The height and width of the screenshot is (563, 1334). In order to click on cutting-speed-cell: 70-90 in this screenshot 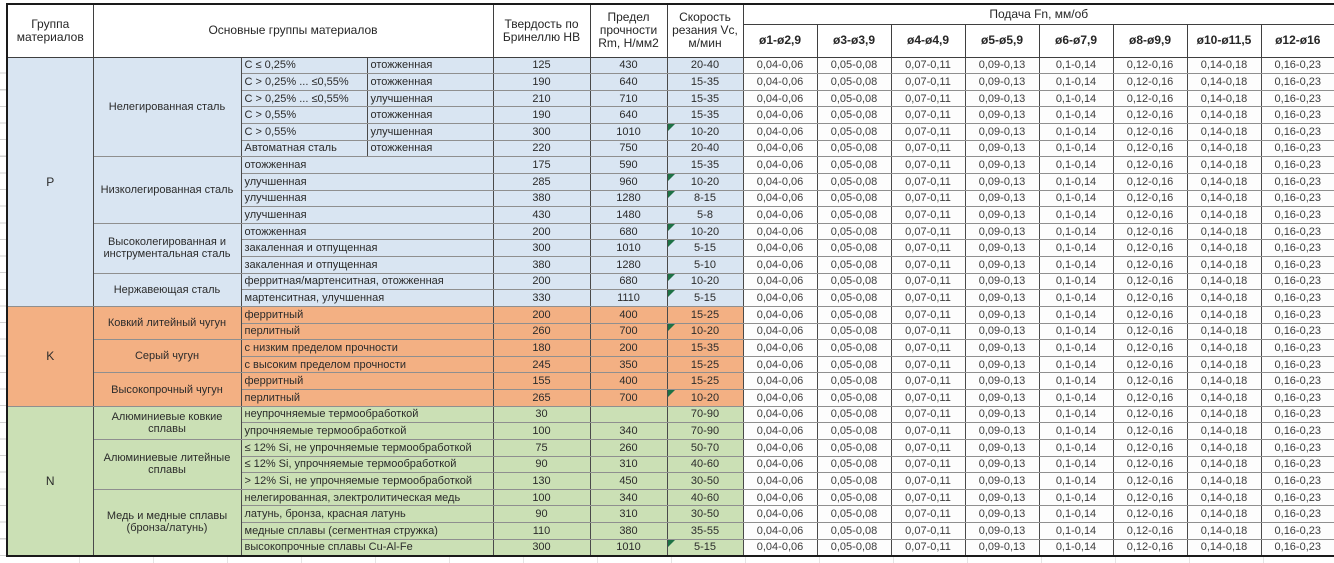, I will do `click(705, 414)`.